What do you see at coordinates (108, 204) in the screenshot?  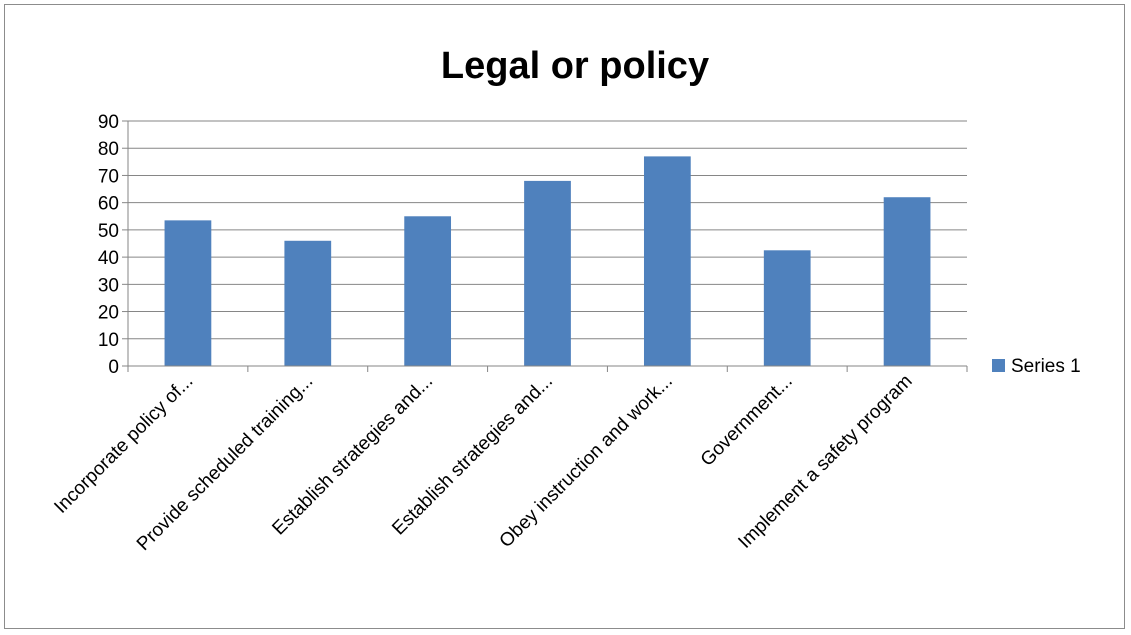 I see `y-tick-label: 60` at bounding box center [108, 204].